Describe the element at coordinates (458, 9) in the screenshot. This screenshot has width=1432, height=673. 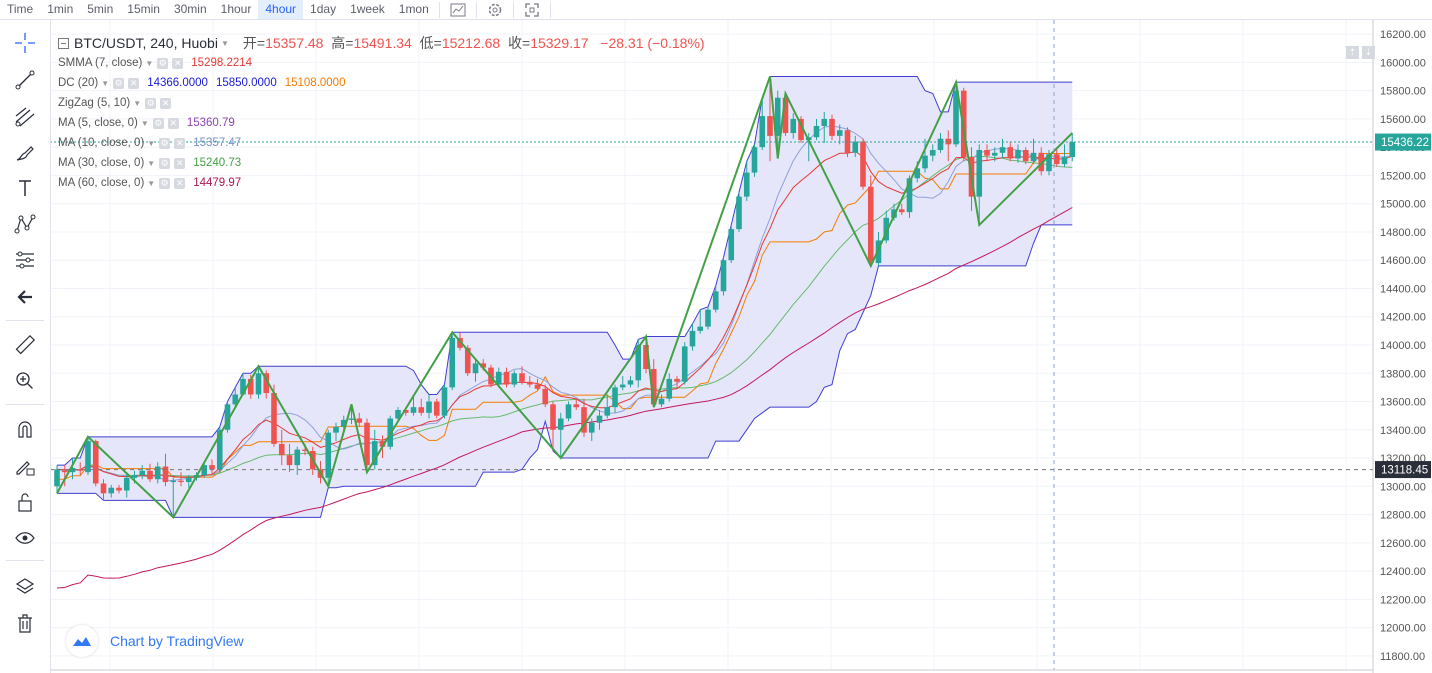
I see `chart-style-icon` at that location.